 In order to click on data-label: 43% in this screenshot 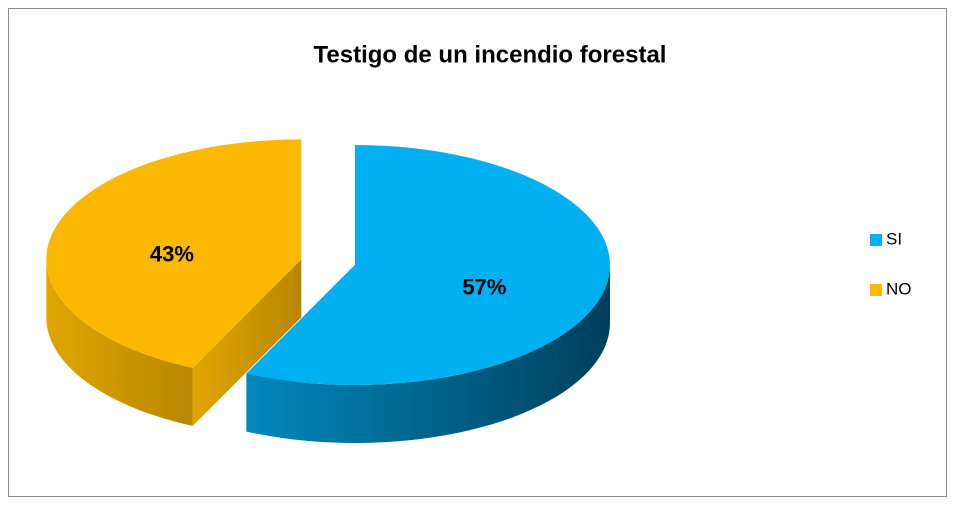, I will do `click(172, 254)`.